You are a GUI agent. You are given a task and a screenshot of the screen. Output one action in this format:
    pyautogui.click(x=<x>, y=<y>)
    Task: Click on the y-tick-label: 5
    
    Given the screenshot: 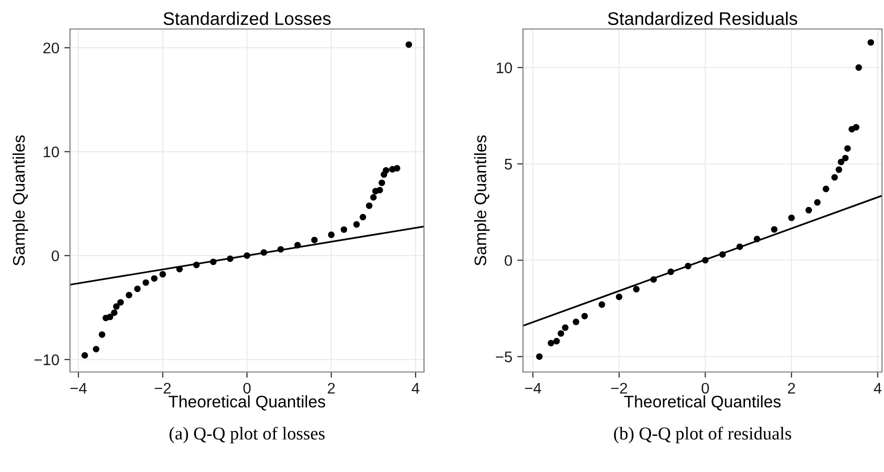 What is the action you would take?
    pyautogui.click(x=508, y=164)
    